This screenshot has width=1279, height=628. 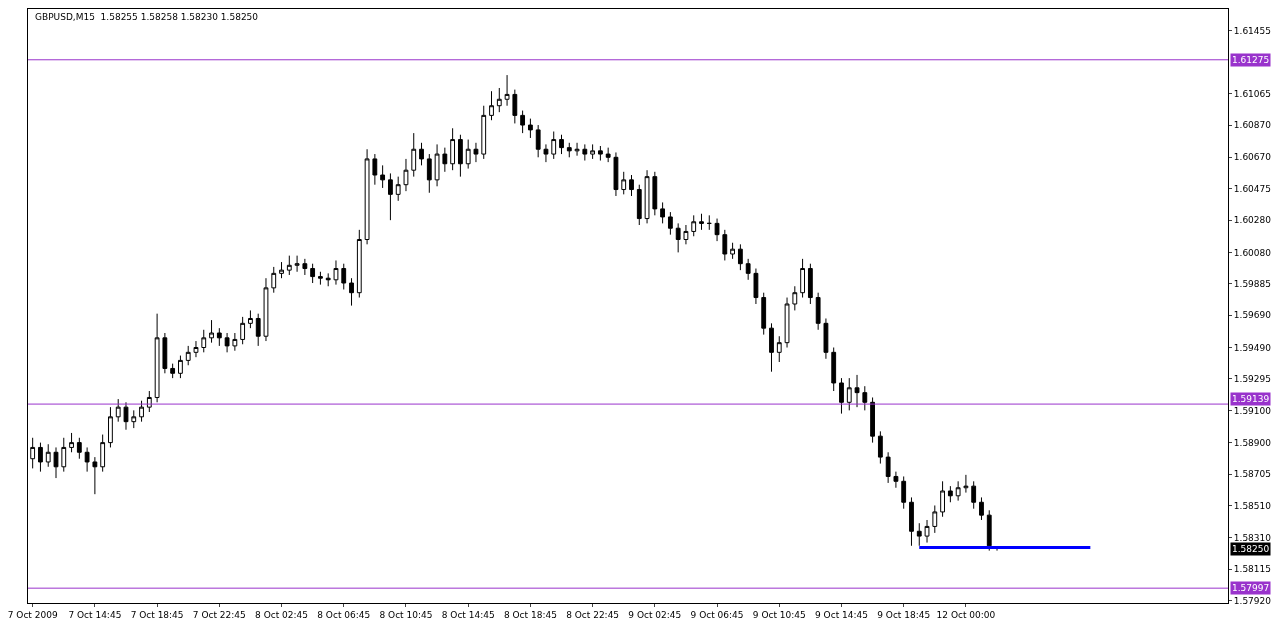 I want to click on x-tick-label: 8 Oct 06:45, so click(x=344, y=614).